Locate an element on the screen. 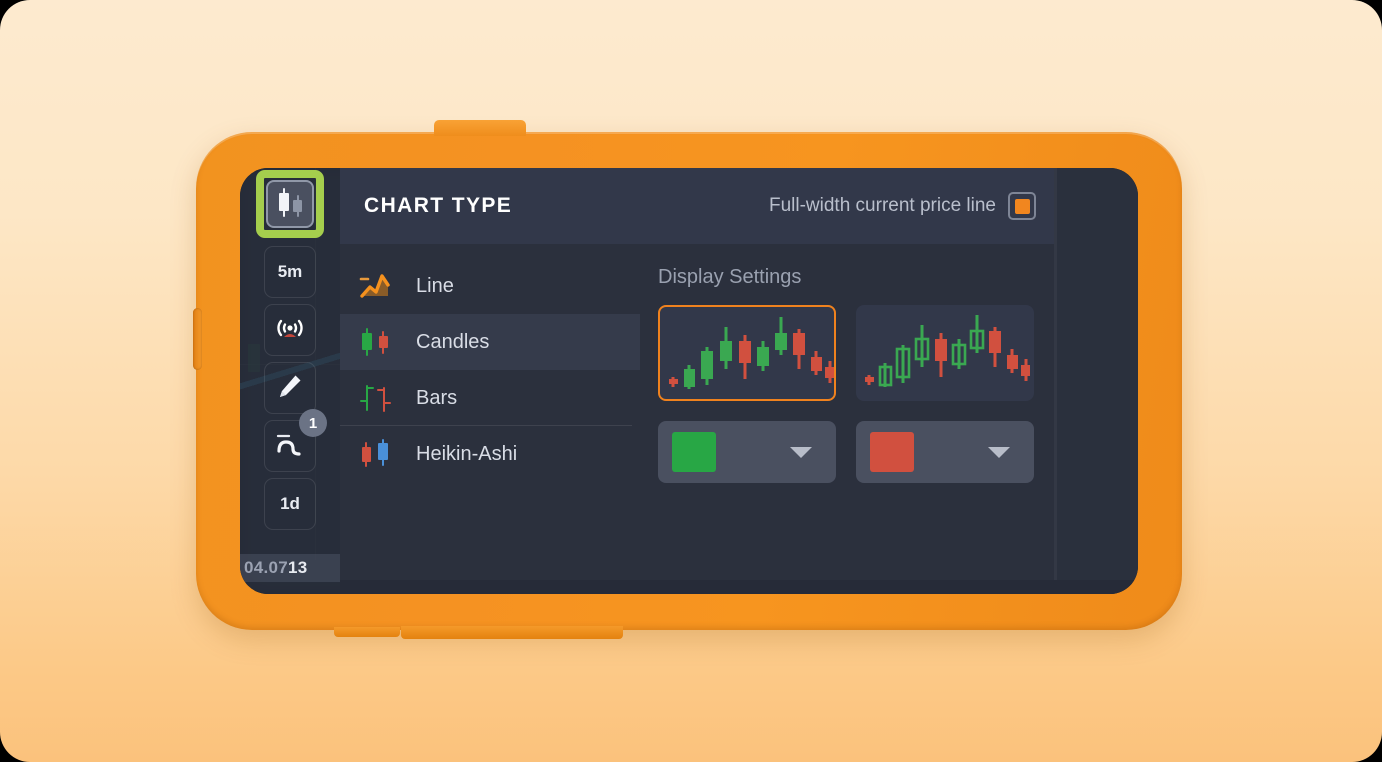 The image size is (1382, 762). chart-type-label: Candles is located at coordinates (453, 341).